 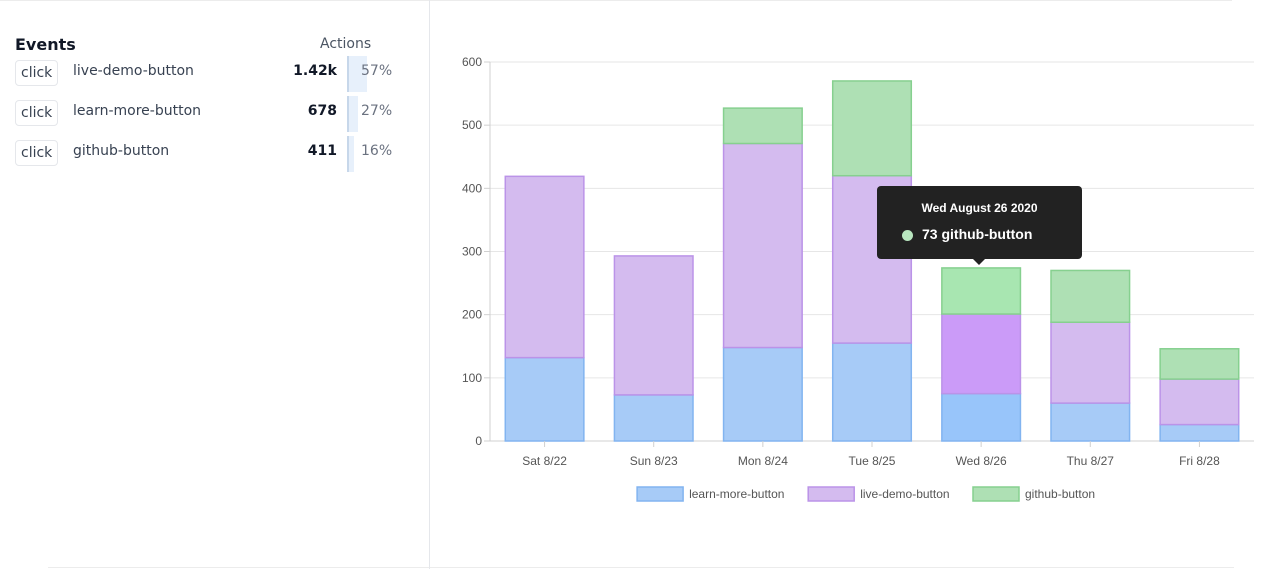 What do you see at coordinates (377, 151) in the screenshot?
I see `event-percent: 16%` at bounding box center [377, 151].